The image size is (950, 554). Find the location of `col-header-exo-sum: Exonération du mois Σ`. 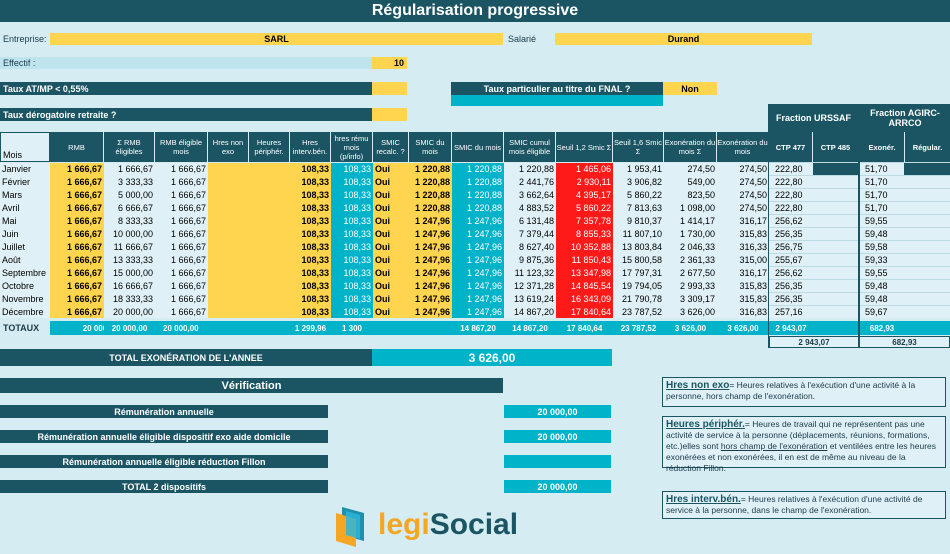

col-header-exo-sum: Exonération du mois Σ is located at coordinates (690, 147).